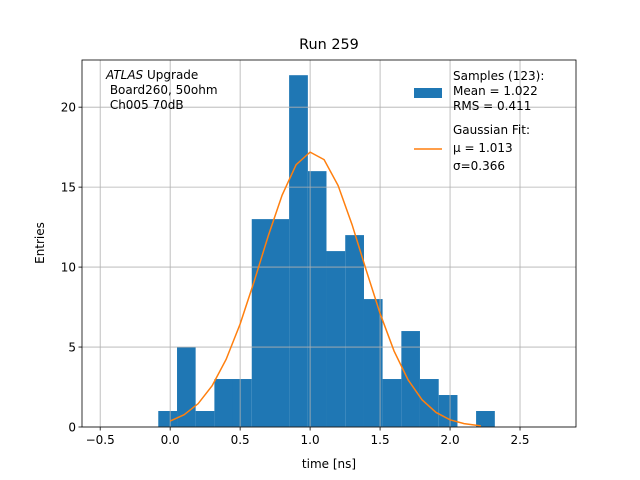 The width and height of the screenshot is (640, 480). Describe the element at coordinates (68, 188) in the screenshot. I see `y-tick-label: 15` at that location.